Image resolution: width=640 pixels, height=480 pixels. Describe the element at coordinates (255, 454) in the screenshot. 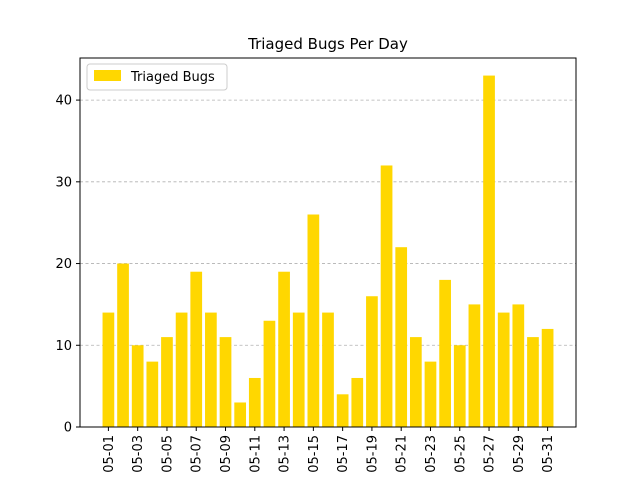

I see `x-tick-label: 05-11` at that location.